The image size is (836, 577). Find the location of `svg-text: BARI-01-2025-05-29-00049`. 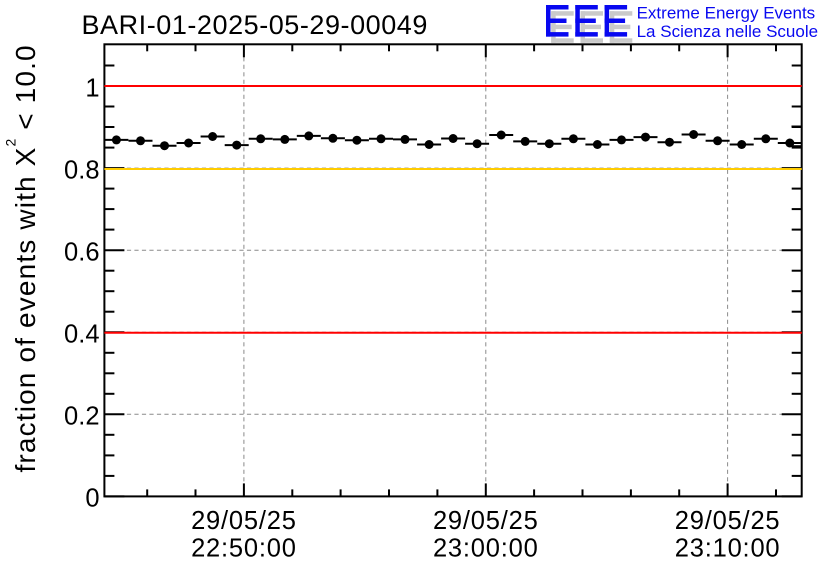

svg-text: BARI-01-2025-05-29-00049 is located at coordinates (255, 25).